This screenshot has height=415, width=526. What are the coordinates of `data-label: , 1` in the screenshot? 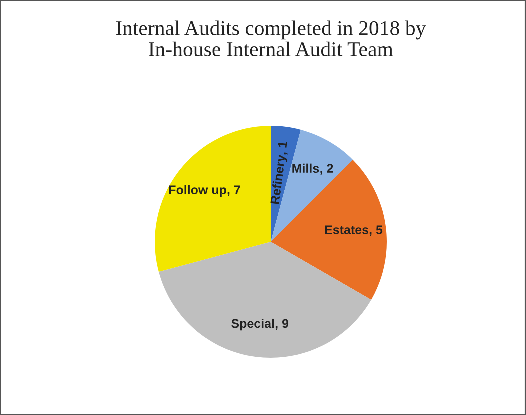 It's located at (283, 148).